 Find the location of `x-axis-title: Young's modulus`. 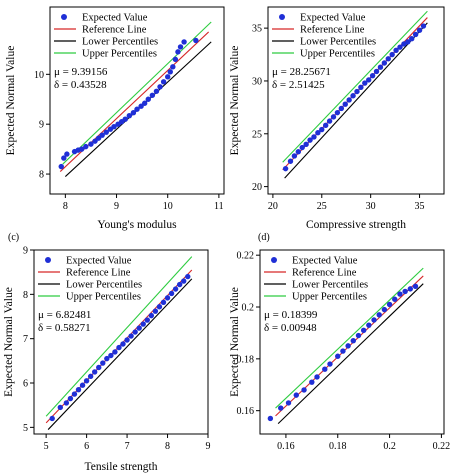

x-axis-title: Young's modulus is located at coordinates (137, 225).